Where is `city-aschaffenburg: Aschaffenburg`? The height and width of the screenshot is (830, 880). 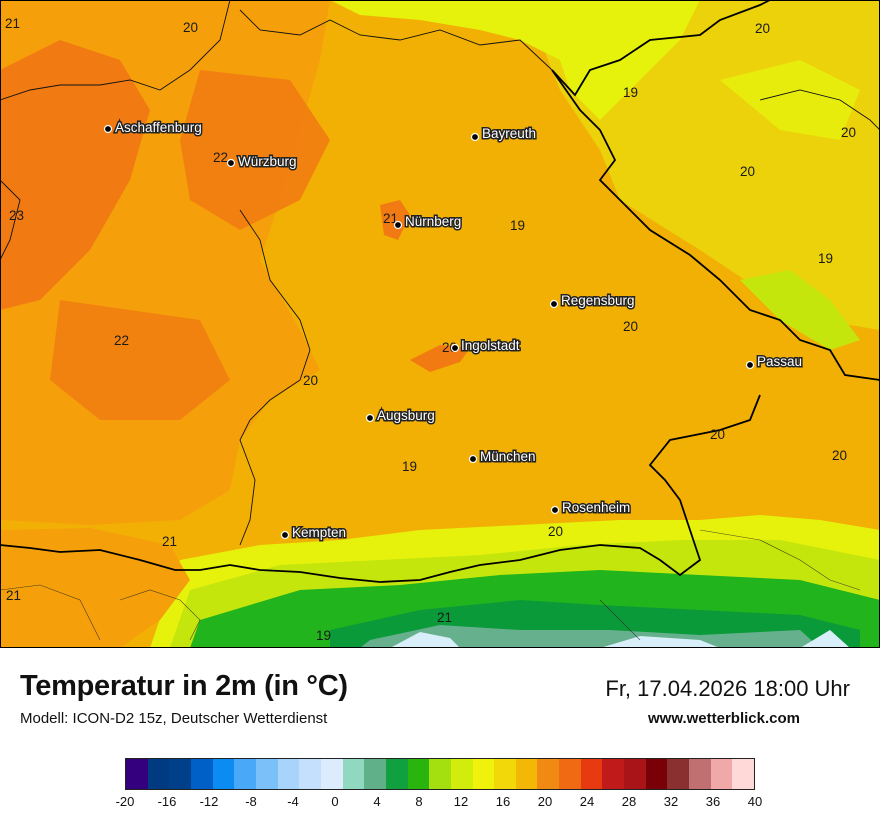
city-aschaffenburg: Aschaffenburg is located at coordinates (153, 128).